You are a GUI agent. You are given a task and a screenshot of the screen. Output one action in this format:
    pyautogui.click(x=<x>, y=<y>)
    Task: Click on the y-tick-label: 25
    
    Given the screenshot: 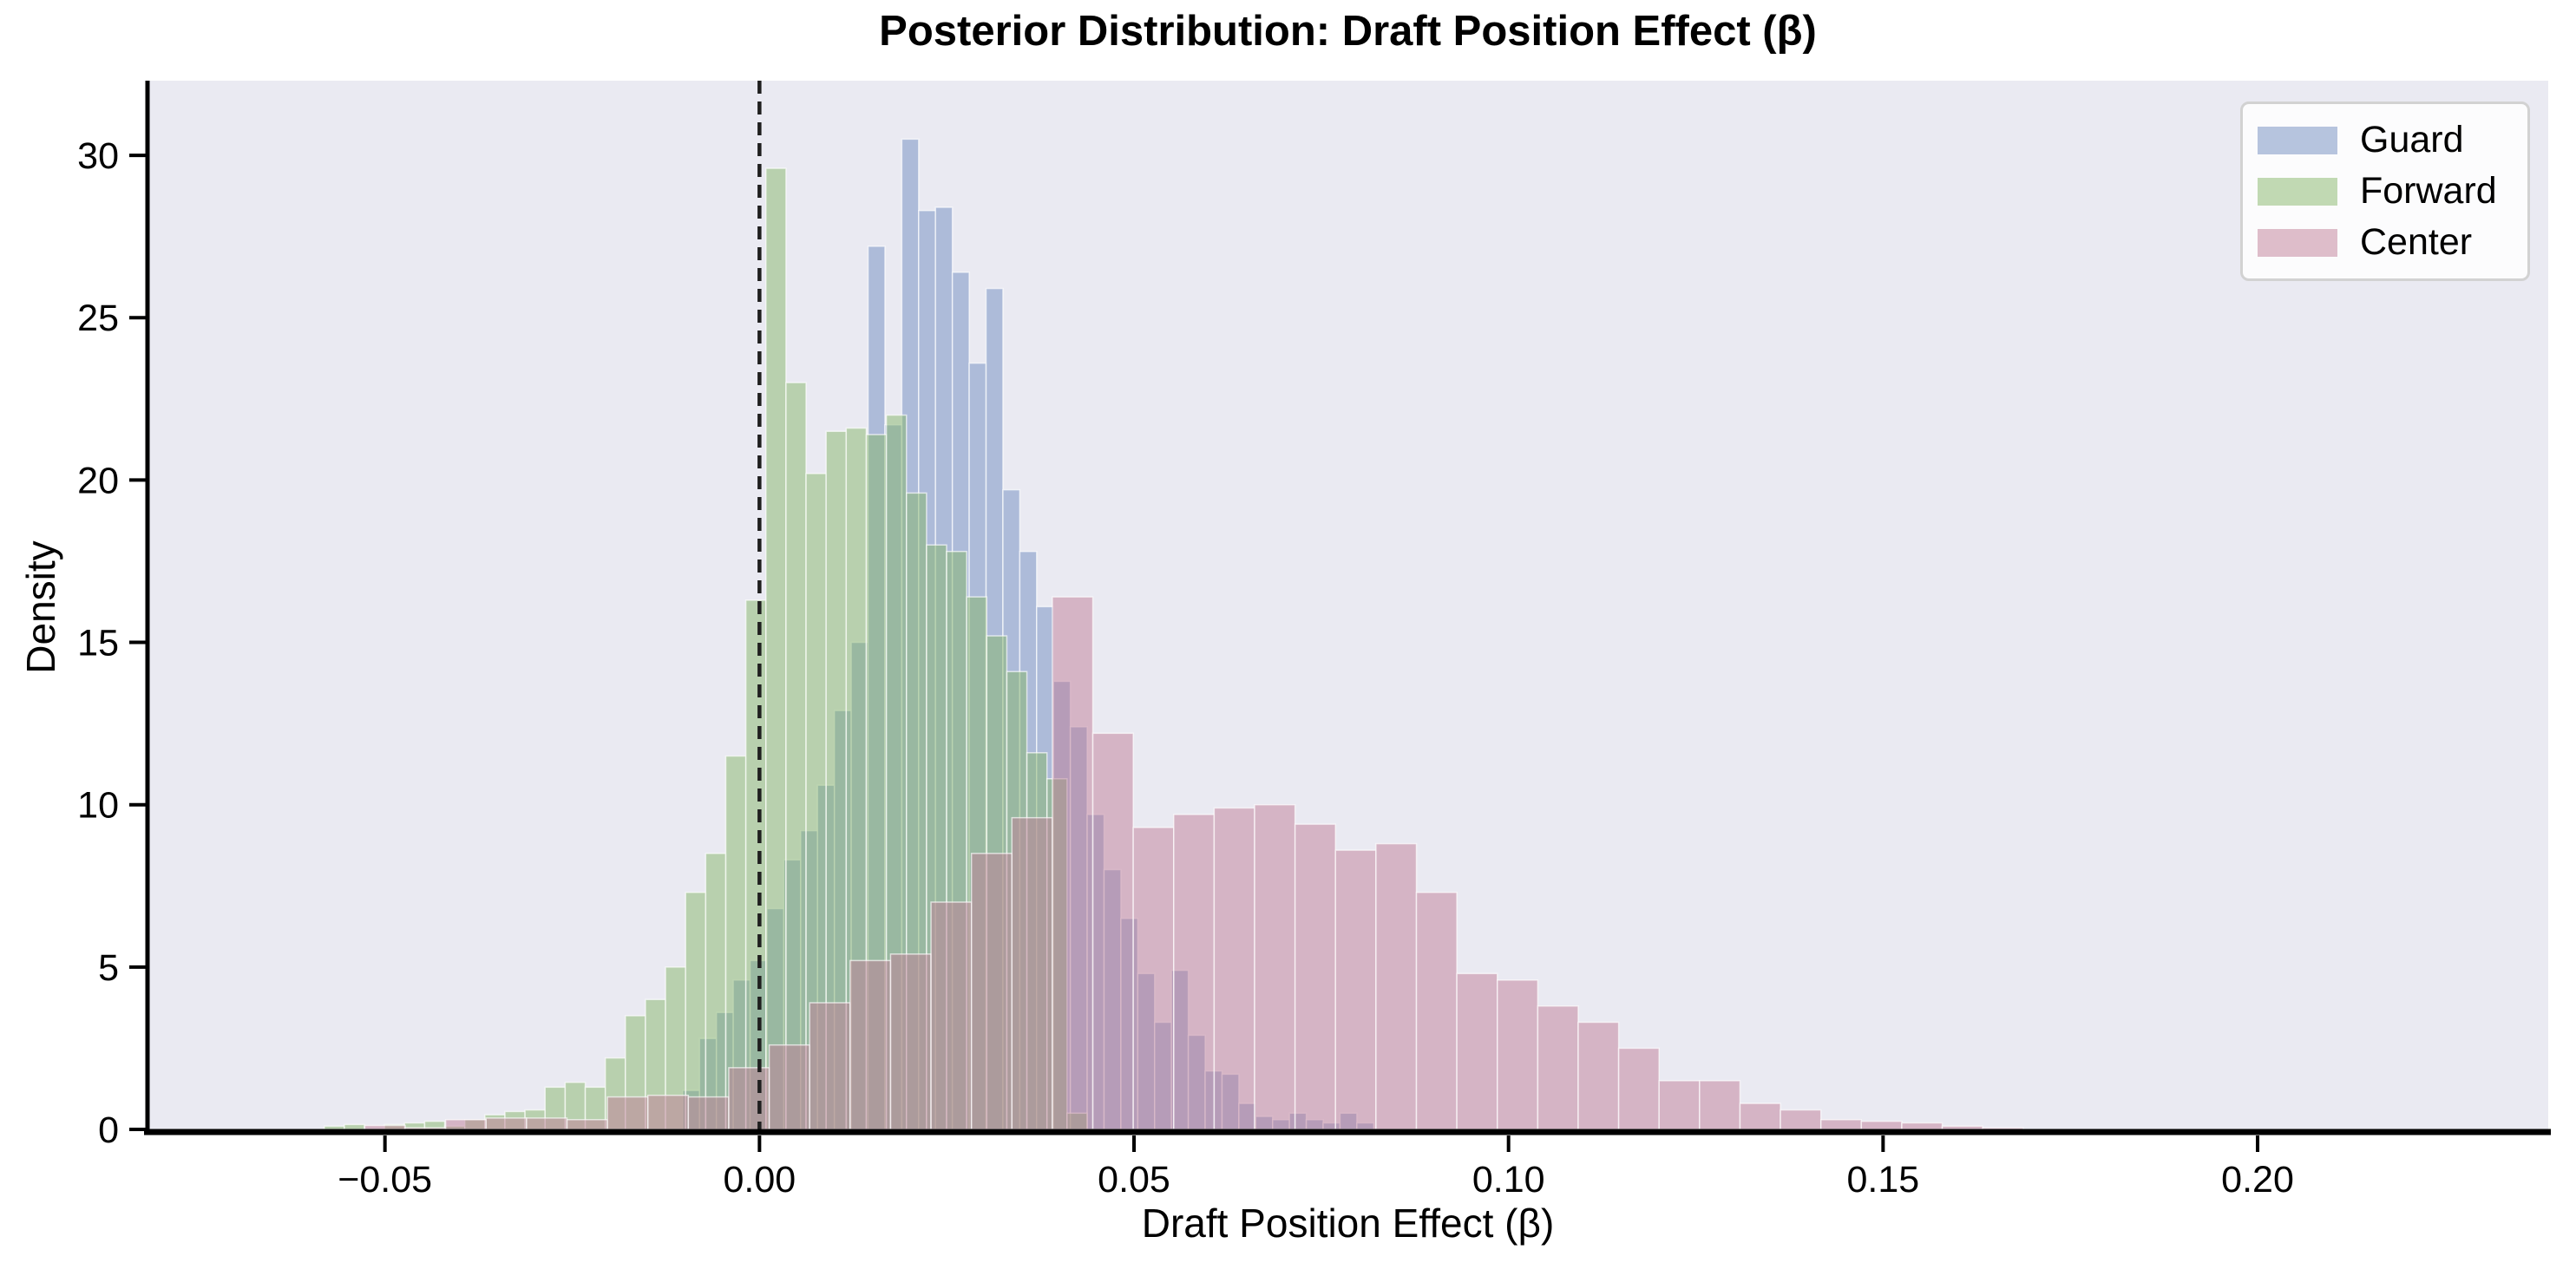 What is the action you would take?
    pyautogui.click(x=98, y=318)
    